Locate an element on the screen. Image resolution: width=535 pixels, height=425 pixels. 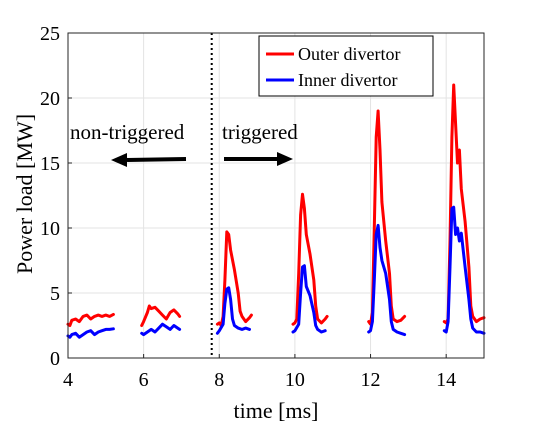
y-tick-label: 0 is located at coordinates (55, 359).